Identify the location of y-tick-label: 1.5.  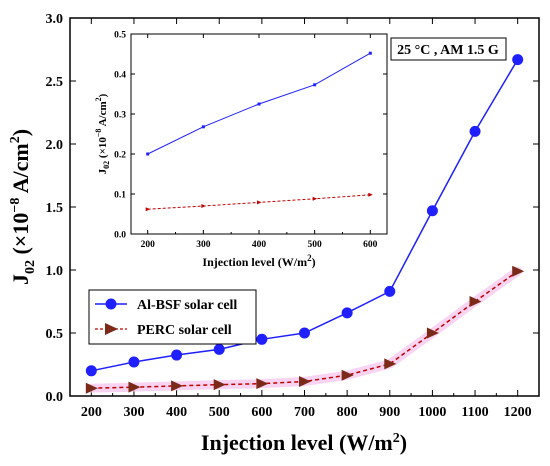
(55, 208).